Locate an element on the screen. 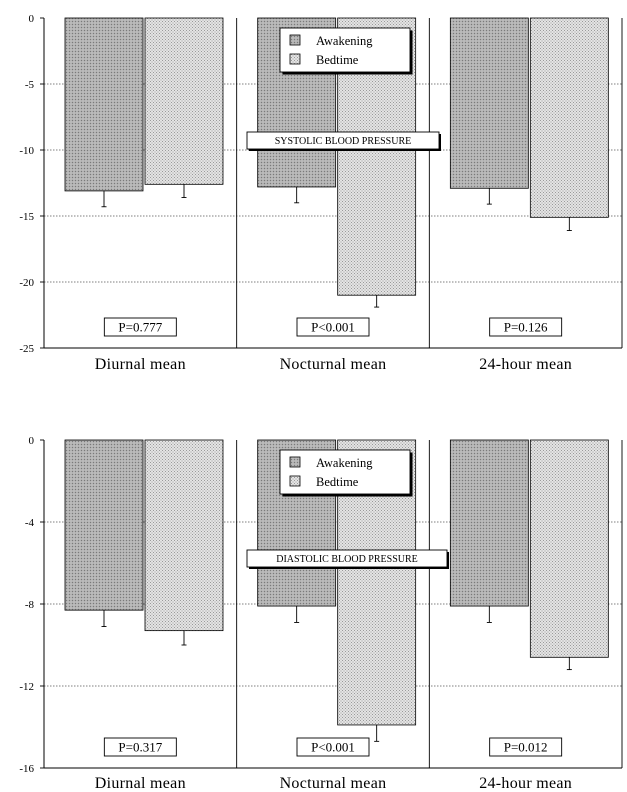 This screenshot has width=627, height=792. y-tick-label: -8 is located at coordinates (30, 605).